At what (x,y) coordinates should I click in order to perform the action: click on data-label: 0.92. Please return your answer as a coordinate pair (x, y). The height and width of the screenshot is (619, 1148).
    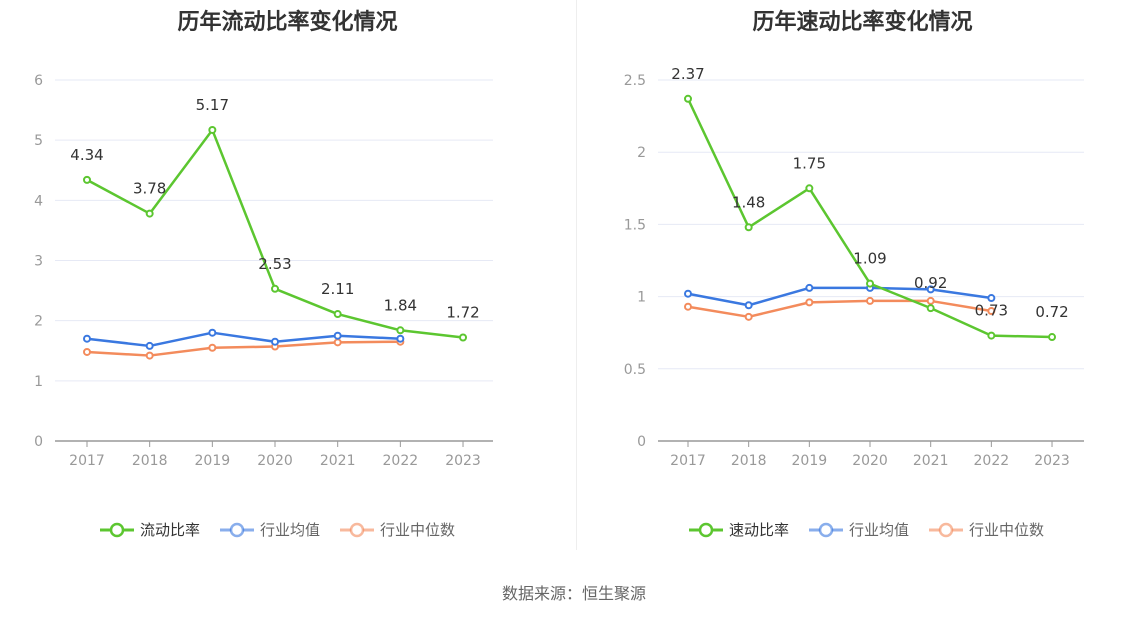
    Looking at the image, I should click on (930, 283).